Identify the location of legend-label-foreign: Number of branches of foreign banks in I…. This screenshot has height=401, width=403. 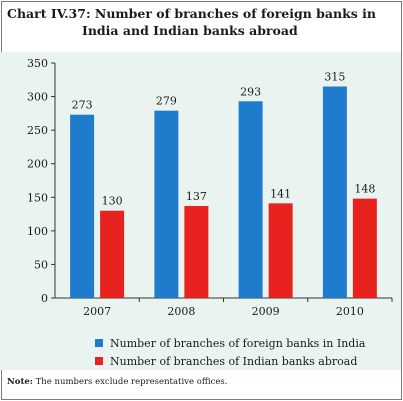
(238, 343).